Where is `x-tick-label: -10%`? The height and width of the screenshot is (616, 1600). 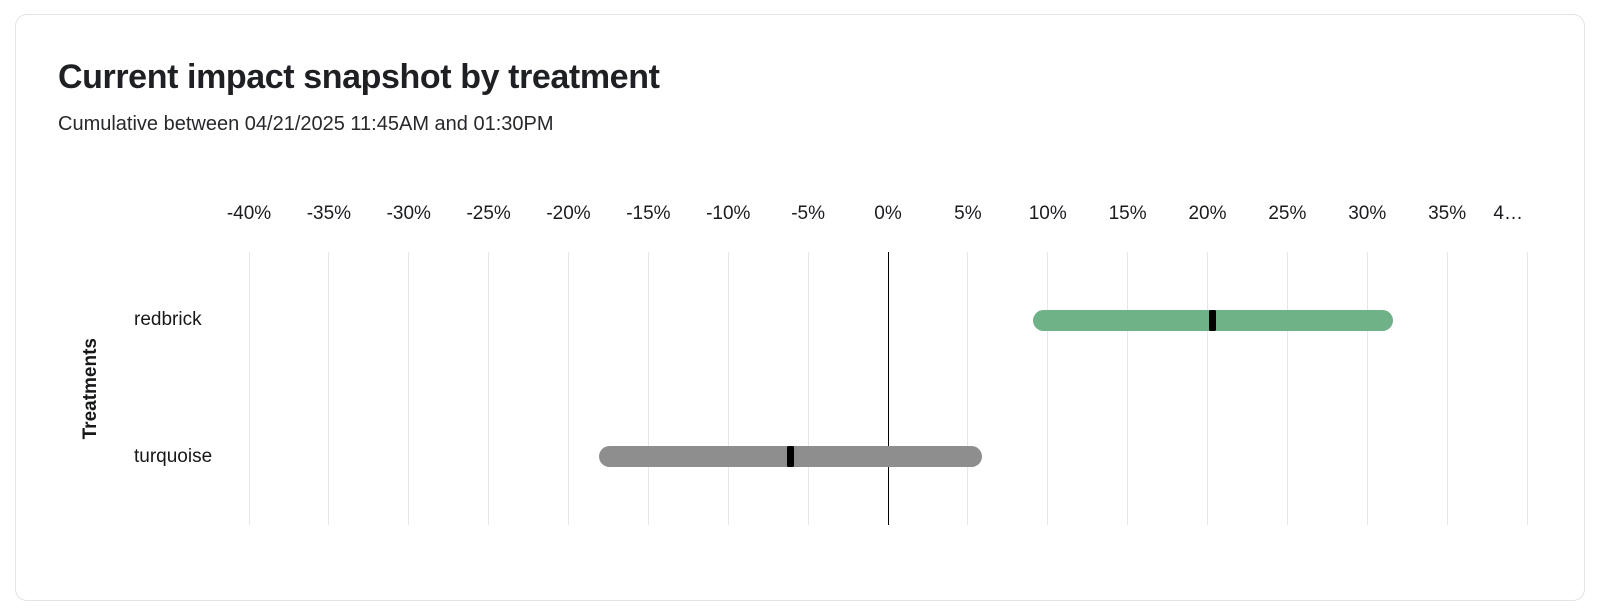 x-tick-label: -10% is located at coordinates (728, 213).